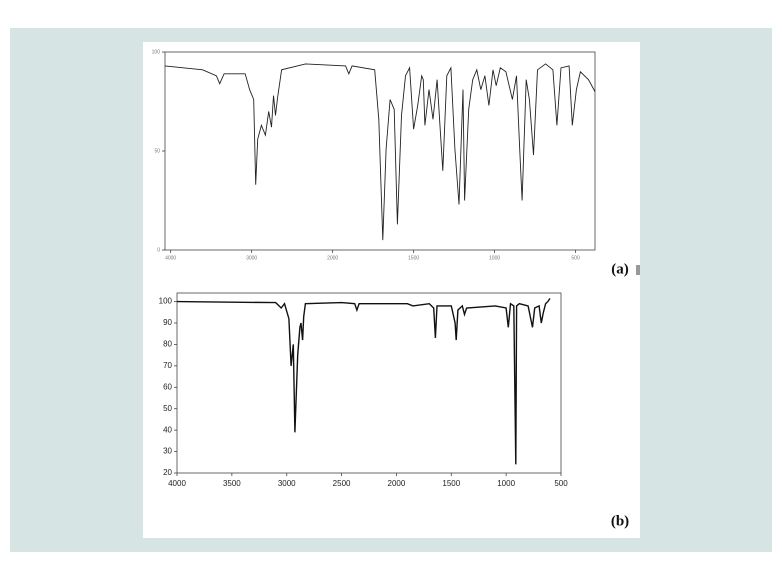  I want to click on x-tick-label: 3500, so click(232, 483).